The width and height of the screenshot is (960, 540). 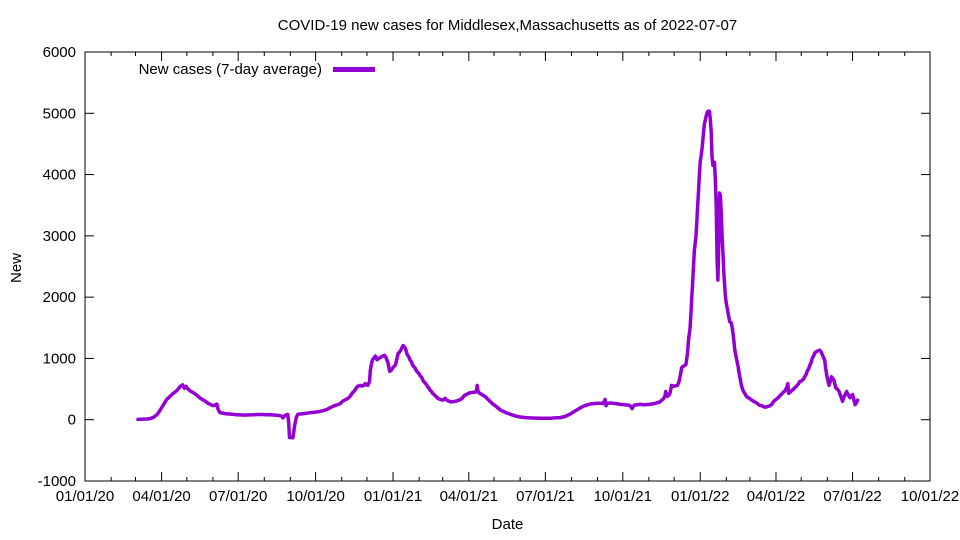 What do you see at coordinates (393, 496) in the screenshot?
I see `x-tick-label: 01/01/21` at bounding box center [393, 496].